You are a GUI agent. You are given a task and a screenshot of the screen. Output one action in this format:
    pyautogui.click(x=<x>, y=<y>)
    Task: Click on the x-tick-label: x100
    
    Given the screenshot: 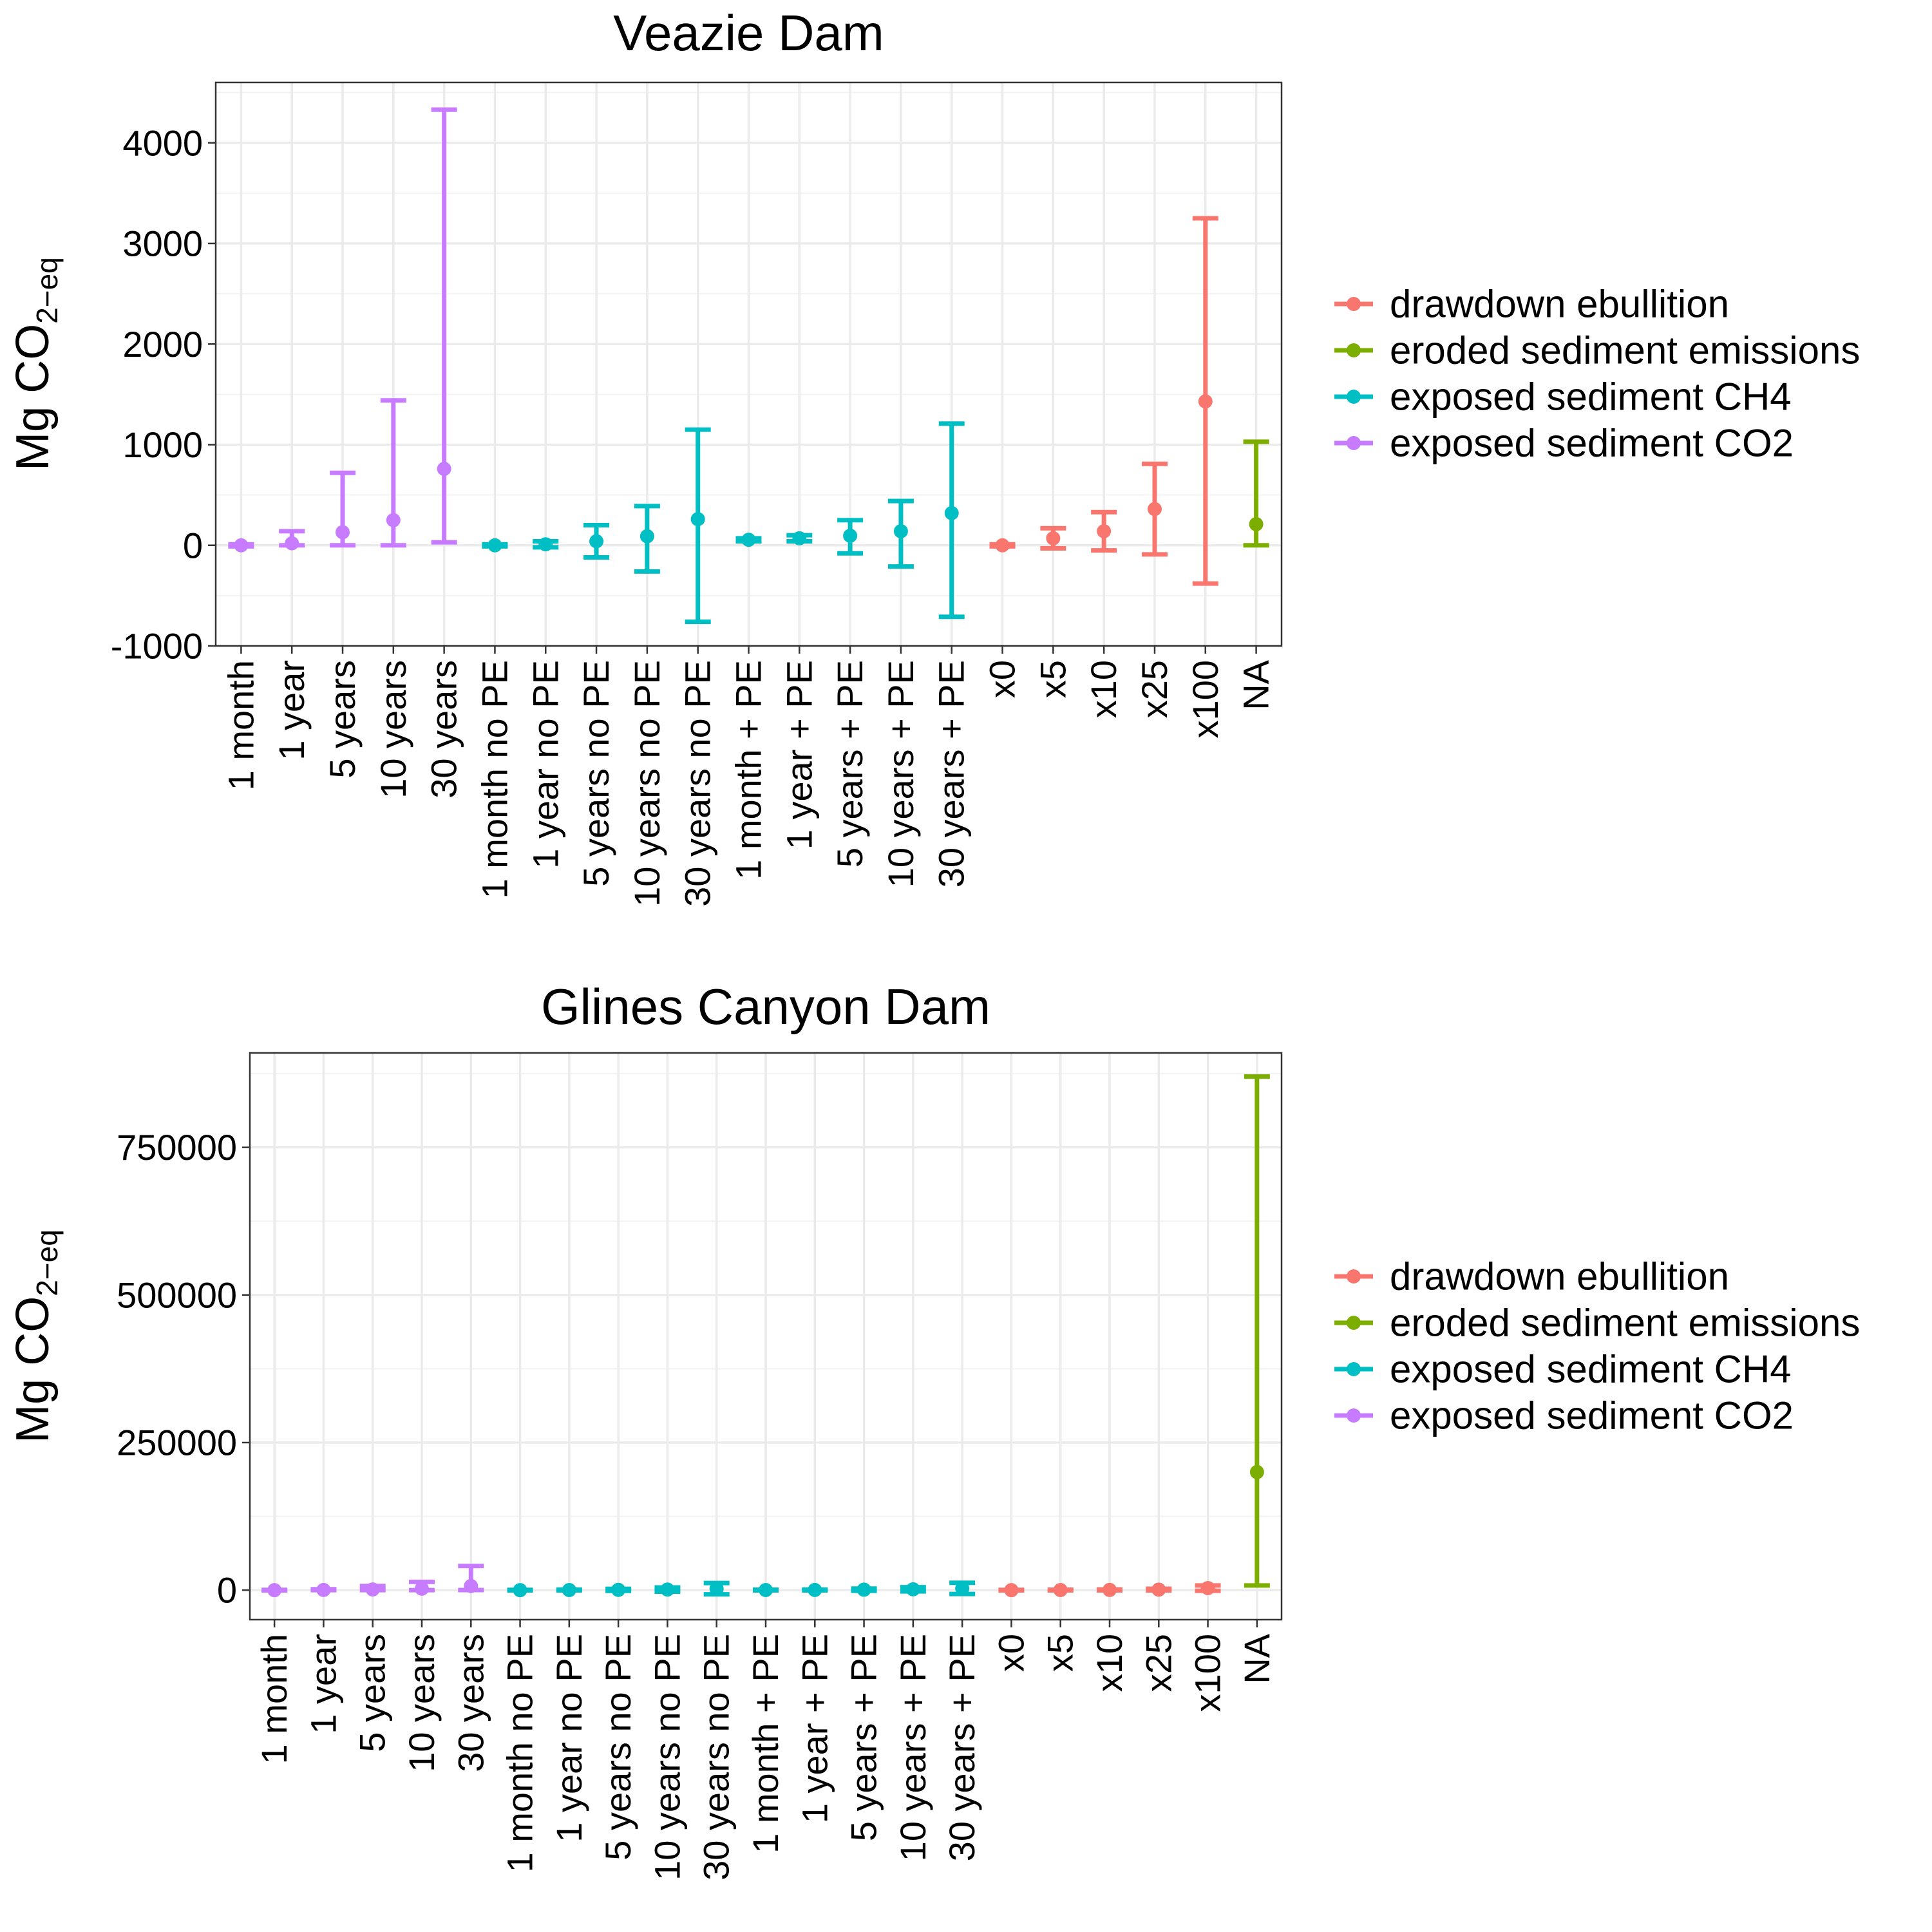 What is the action you would take?
    pyautogui.click(x=1208, y=1673)
    